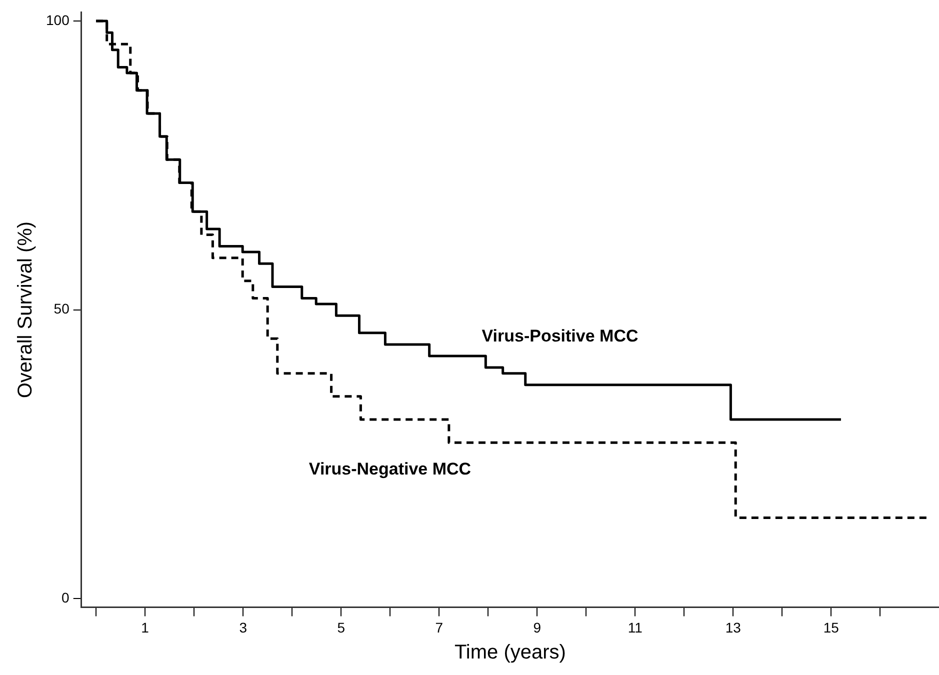 This screenshot has width=939, height=675. Describe the element at coordinates (635, 627) in the screenshot. I see `x-tick-label: 11` at that location.